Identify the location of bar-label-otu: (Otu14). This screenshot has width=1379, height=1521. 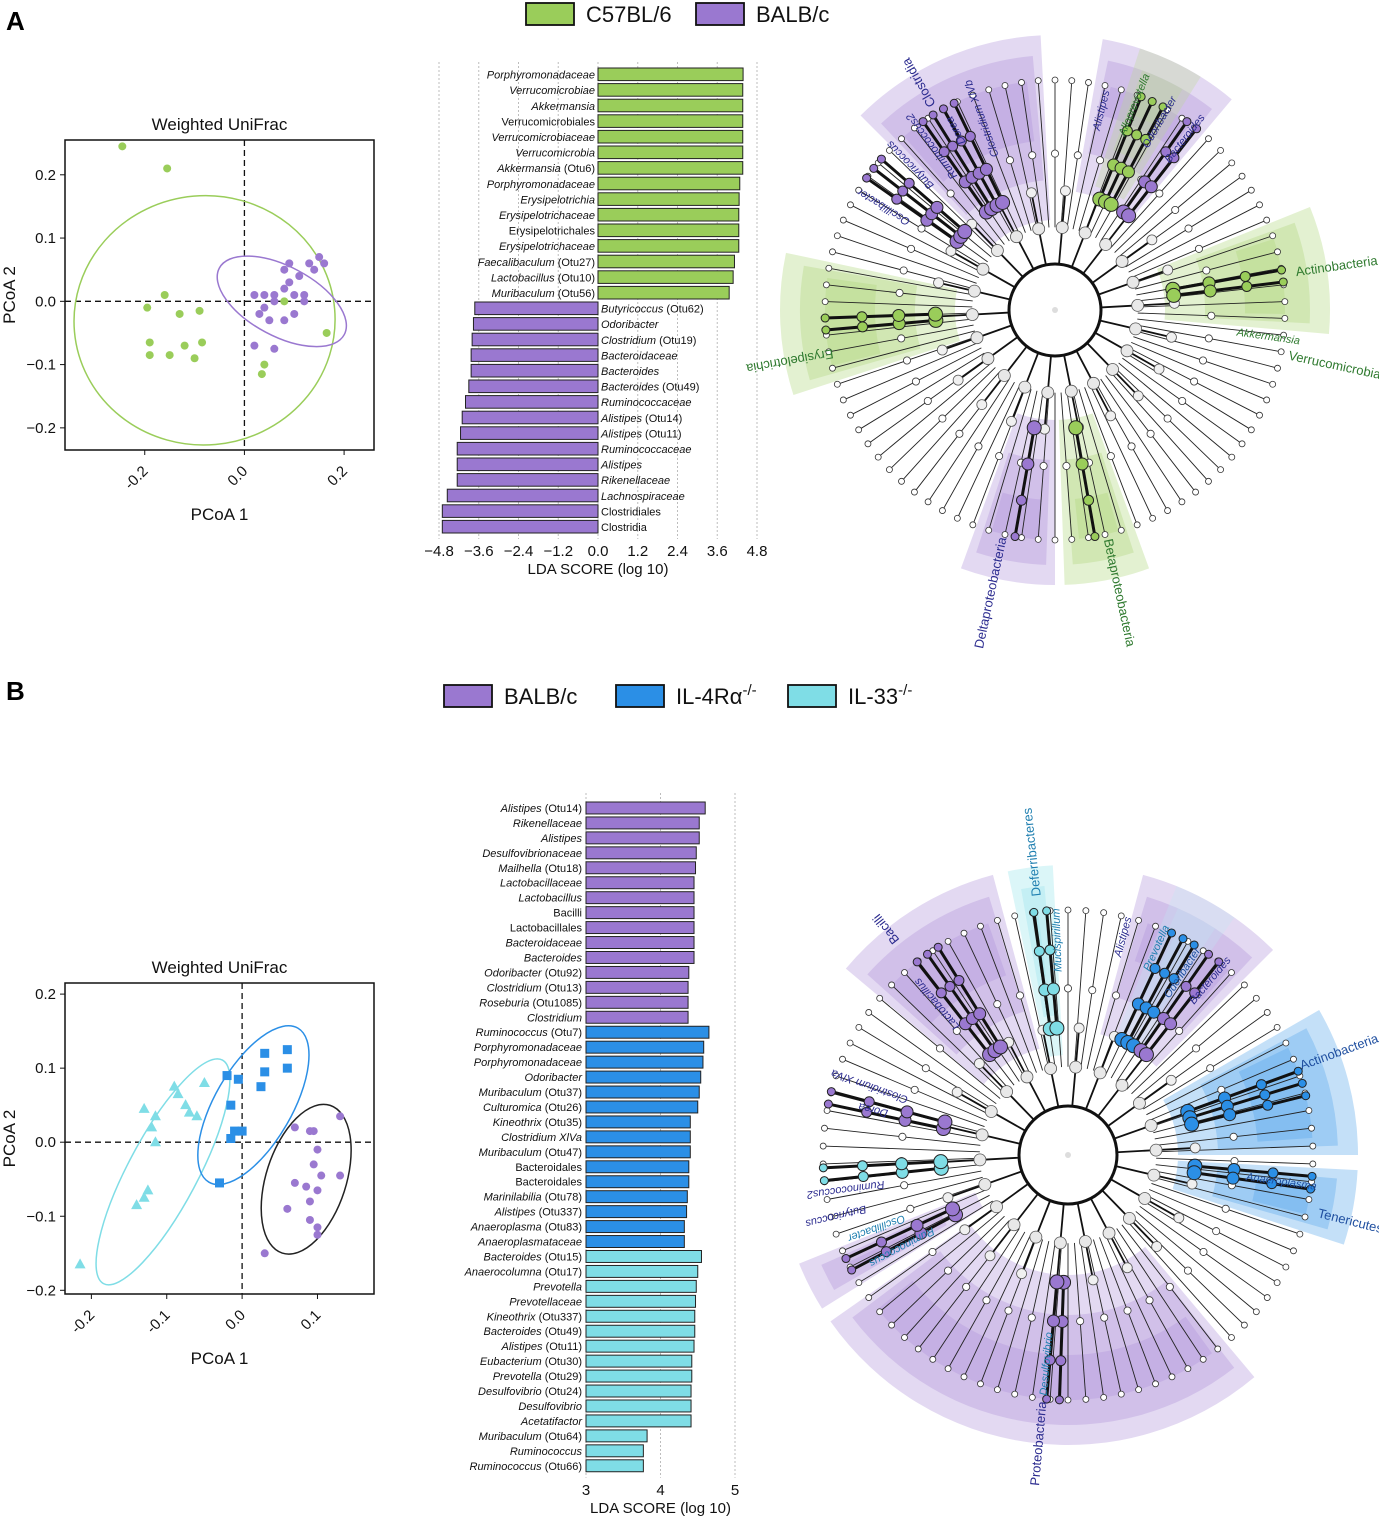
(562, 809).